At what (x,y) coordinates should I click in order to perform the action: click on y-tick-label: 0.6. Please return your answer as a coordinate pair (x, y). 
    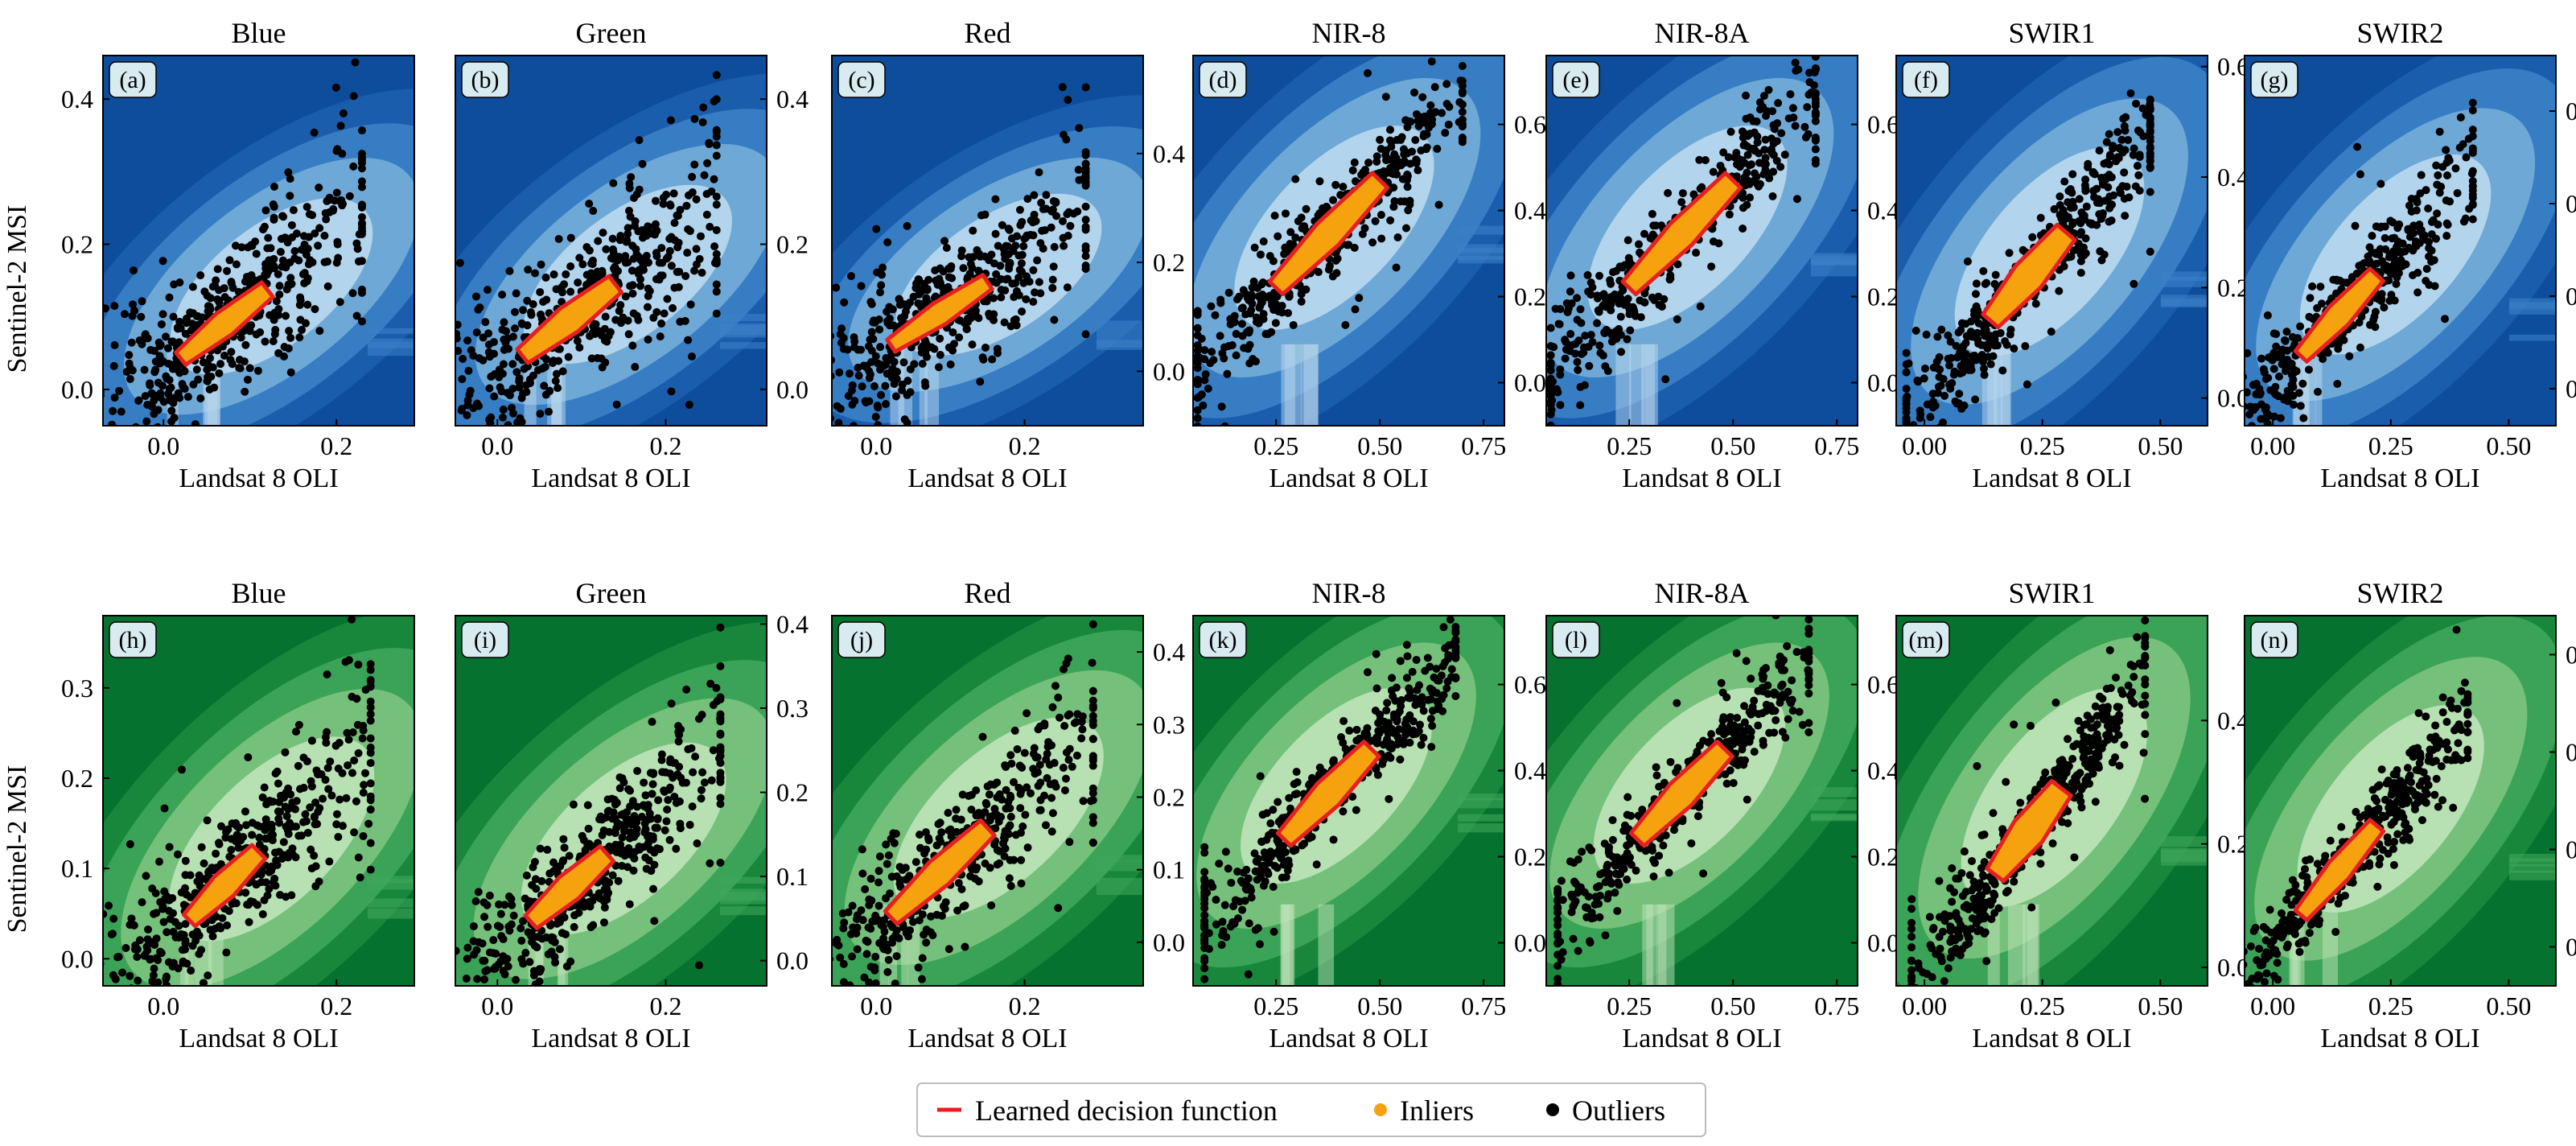
    Looking at the image, I should click on (1883, 124).